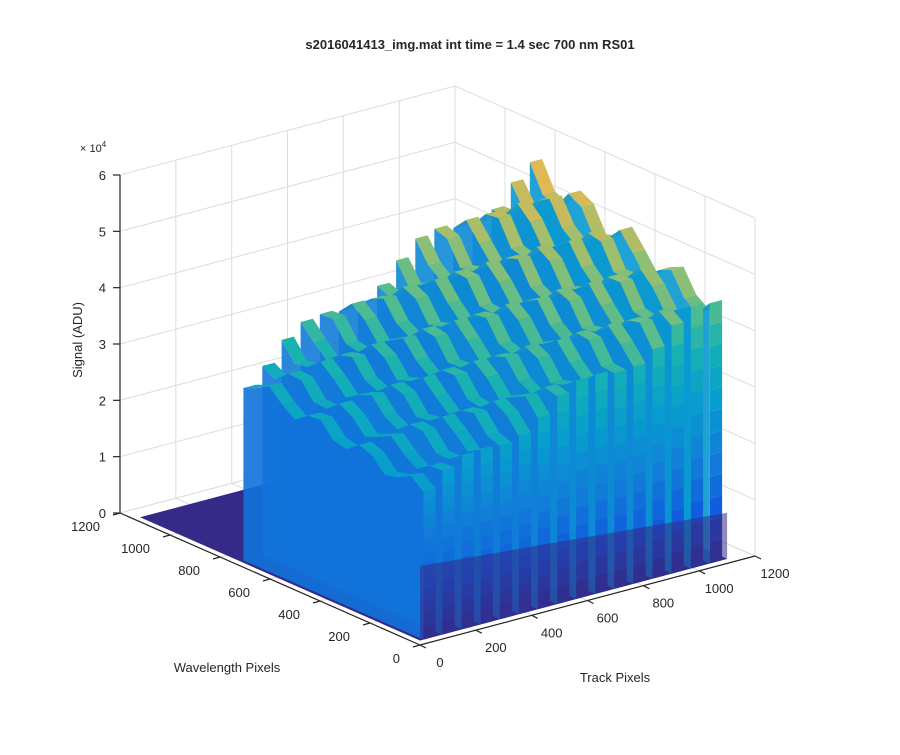 The height and width of the screenshot is (755, 900). What do you see at coordinates (552, 632) in the screenshot?
I see `x-tick-label-2: 400` at bounding box center [552, 632].